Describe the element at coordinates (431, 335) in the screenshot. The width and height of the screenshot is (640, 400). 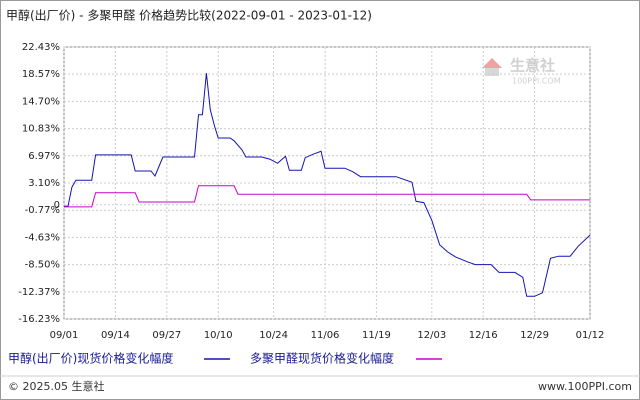
I see `x-tick-label: 12/03` at that location.